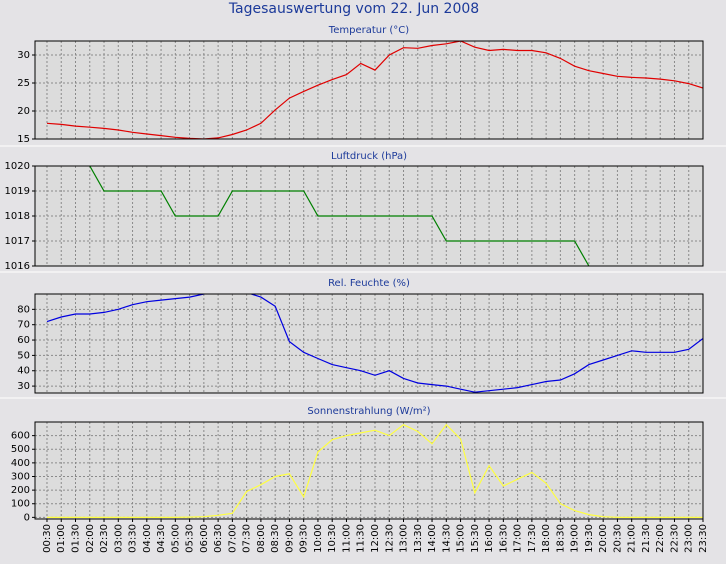  I want to click on y-tick-label: 20, so click(23, 111).